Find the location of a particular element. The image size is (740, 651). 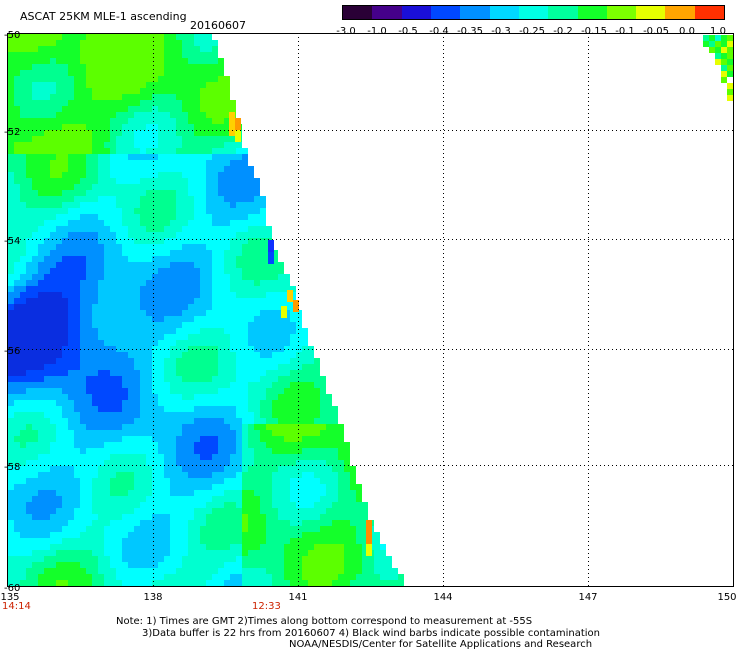

colorbar-label: -0.3 is located at coordinates (501, 31).